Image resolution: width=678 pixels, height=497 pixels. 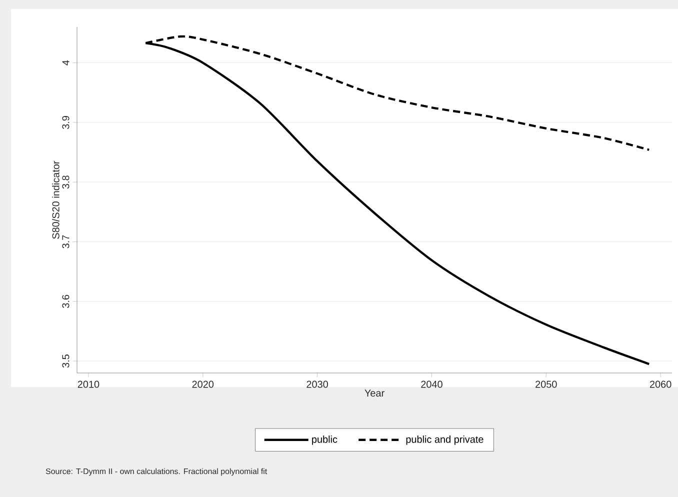 I want to click on legend-label: public and private, so click(x=445, y=440).